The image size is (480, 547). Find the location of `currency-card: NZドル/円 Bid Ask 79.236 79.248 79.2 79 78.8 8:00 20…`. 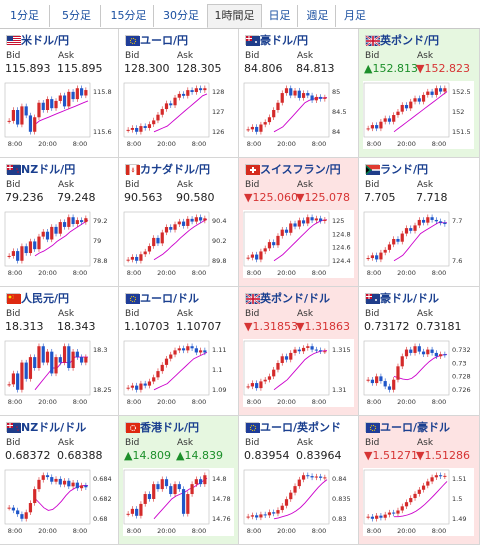

currency-card: NZドル/円 Bid Ask 79.236 79.248 79.2 79 78.8 8:00 20… is located at coordinates (59, 222).